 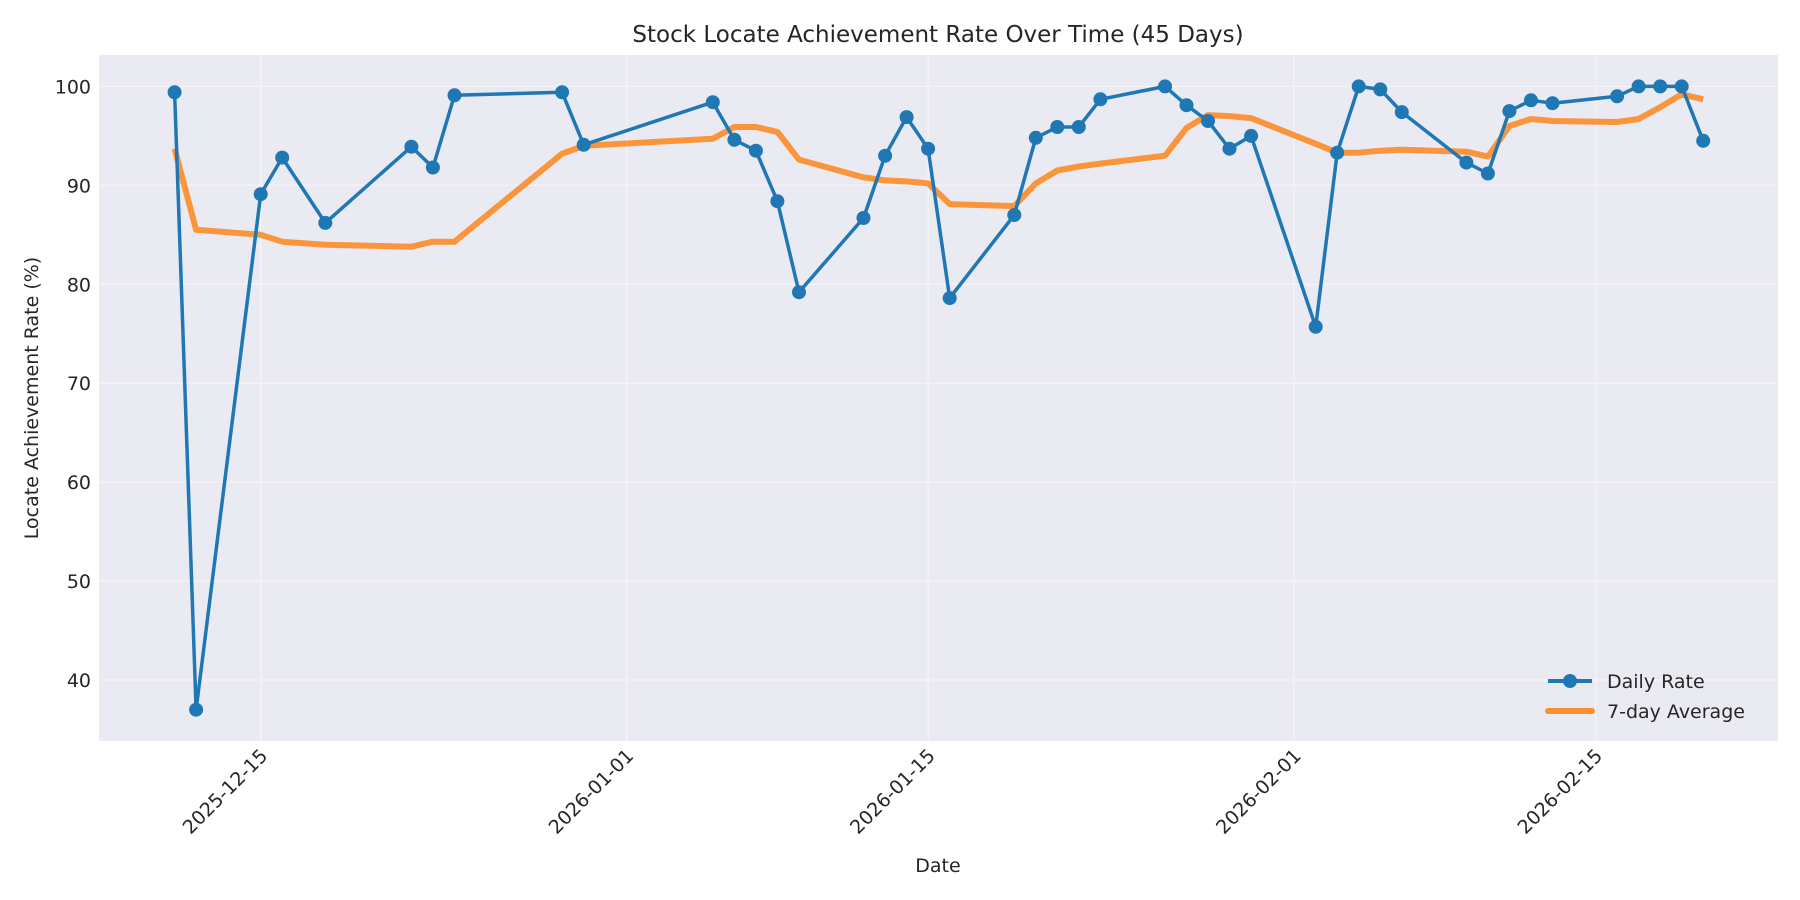 I want to click on y-tick-label: 40, so click(x=79, y=681).